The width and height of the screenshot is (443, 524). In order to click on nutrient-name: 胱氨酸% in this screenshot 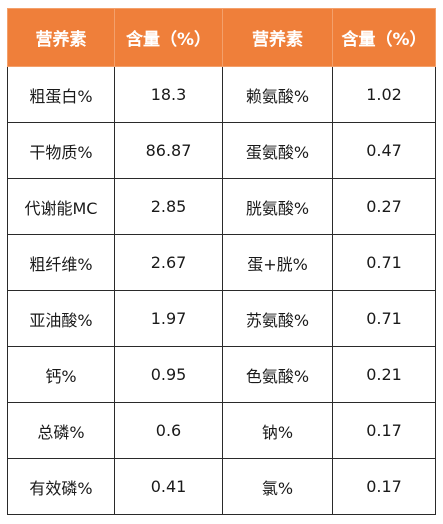, I will do `click(277, 206)`.